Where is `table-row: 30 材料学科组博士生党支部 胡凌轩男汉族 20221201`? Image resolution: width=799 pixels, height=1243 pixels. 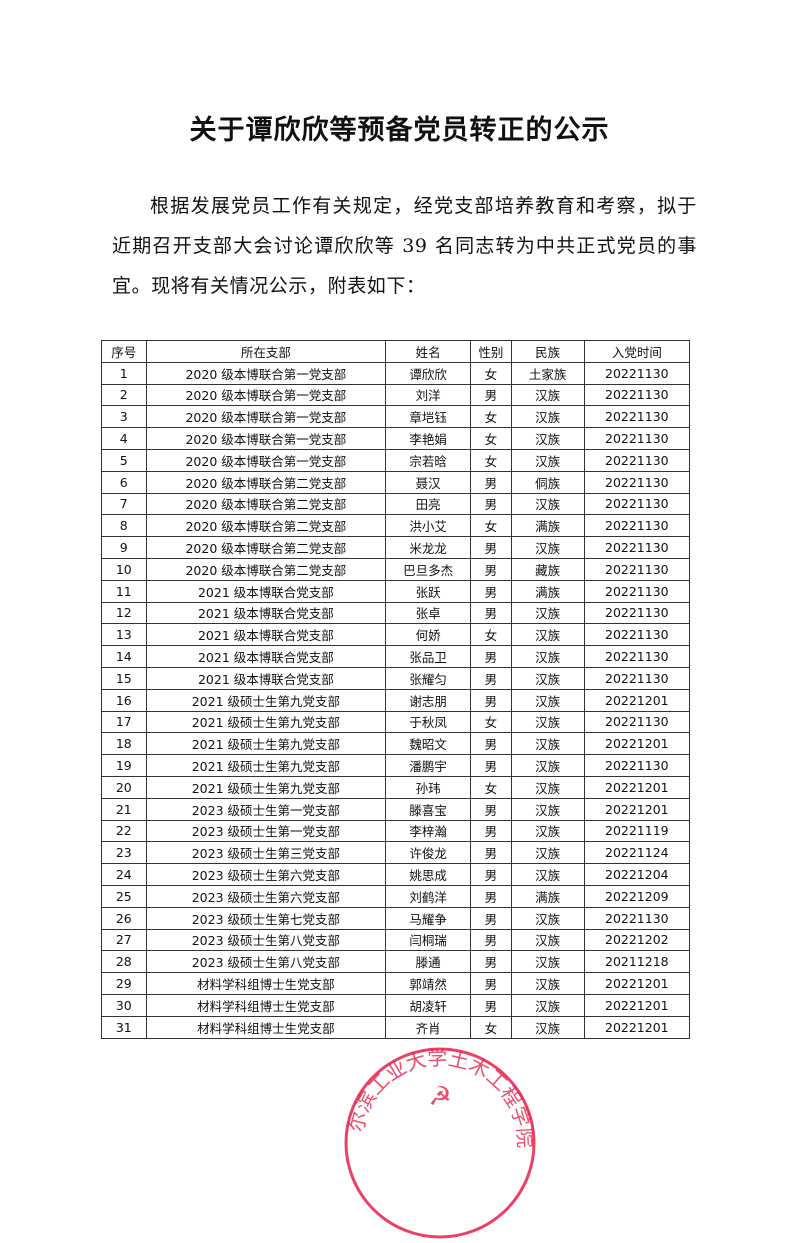
table-row: 30 材料学科组博士生党支部 胡凌轩男汉族 20221201 is located at coordinates (396, 1005).